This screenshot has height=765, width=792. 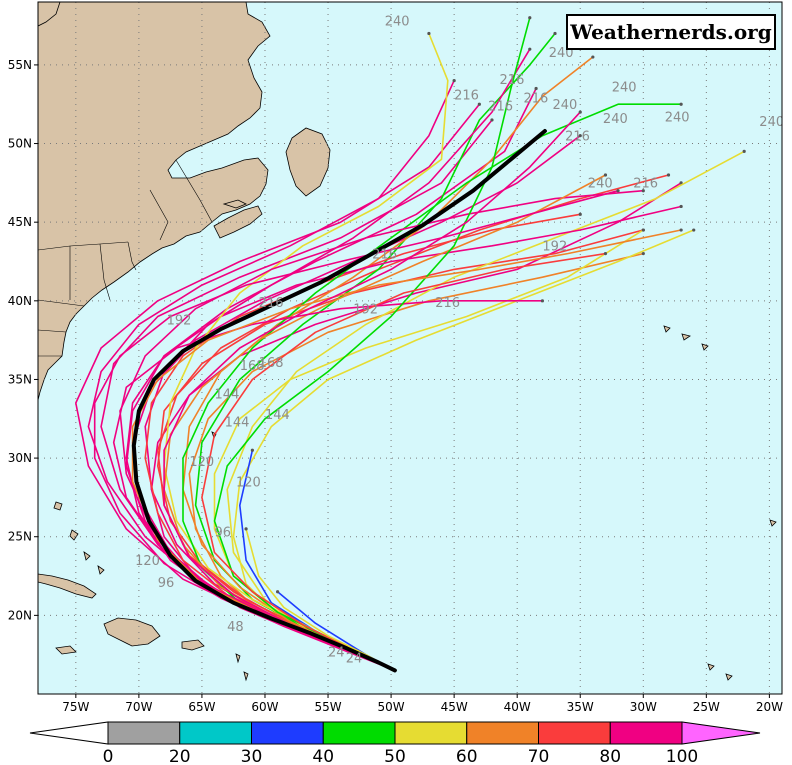 I want to click on colorbar-tick-label: 20, so click(x=180, y=756).